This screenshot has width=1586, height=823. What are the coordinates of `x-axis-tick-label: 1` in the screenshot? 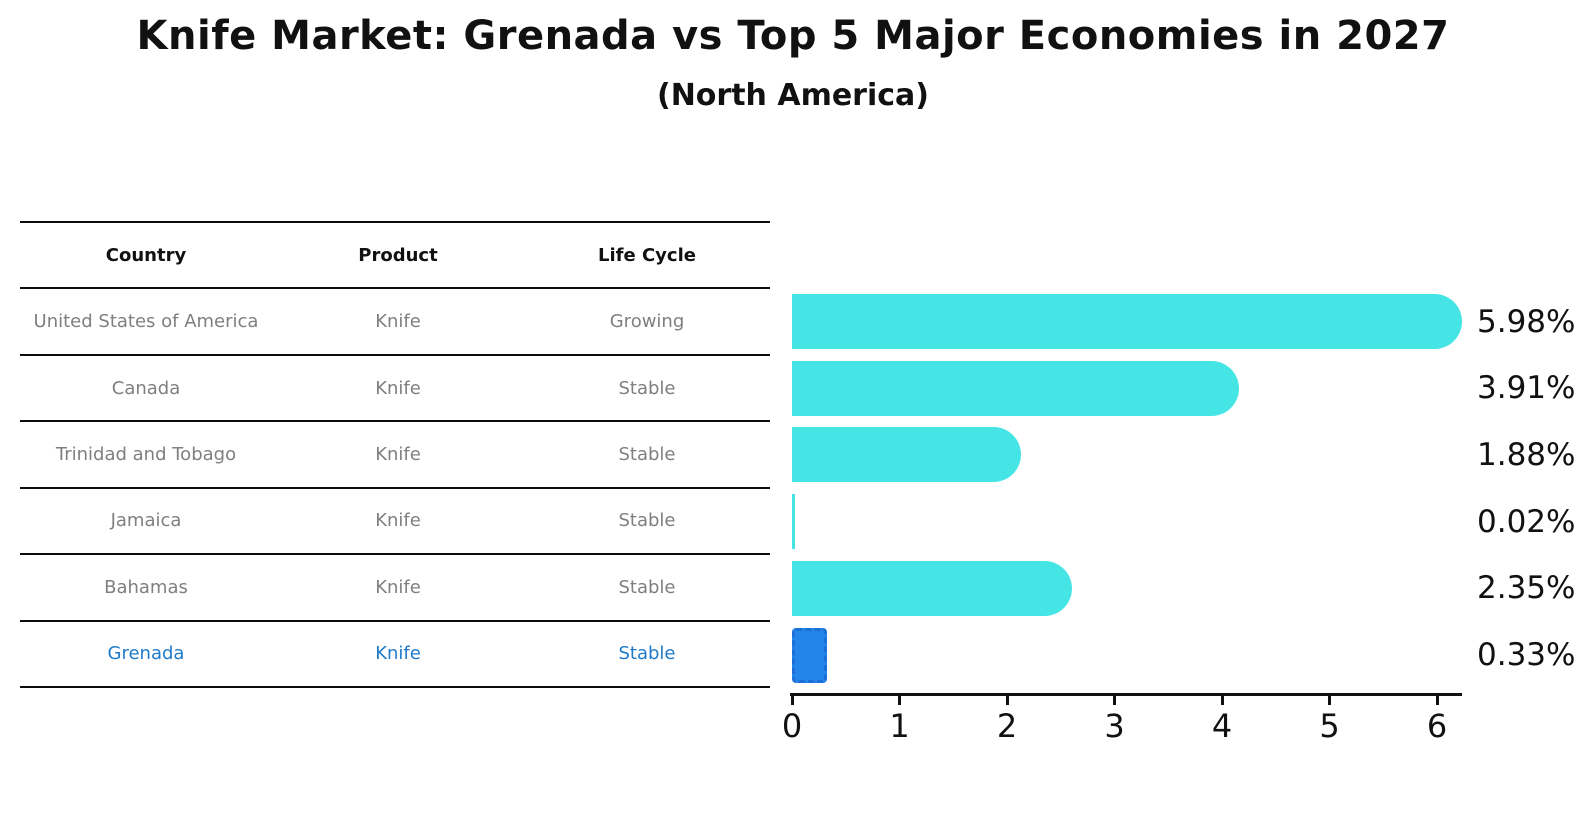 It's located at (899, 726).